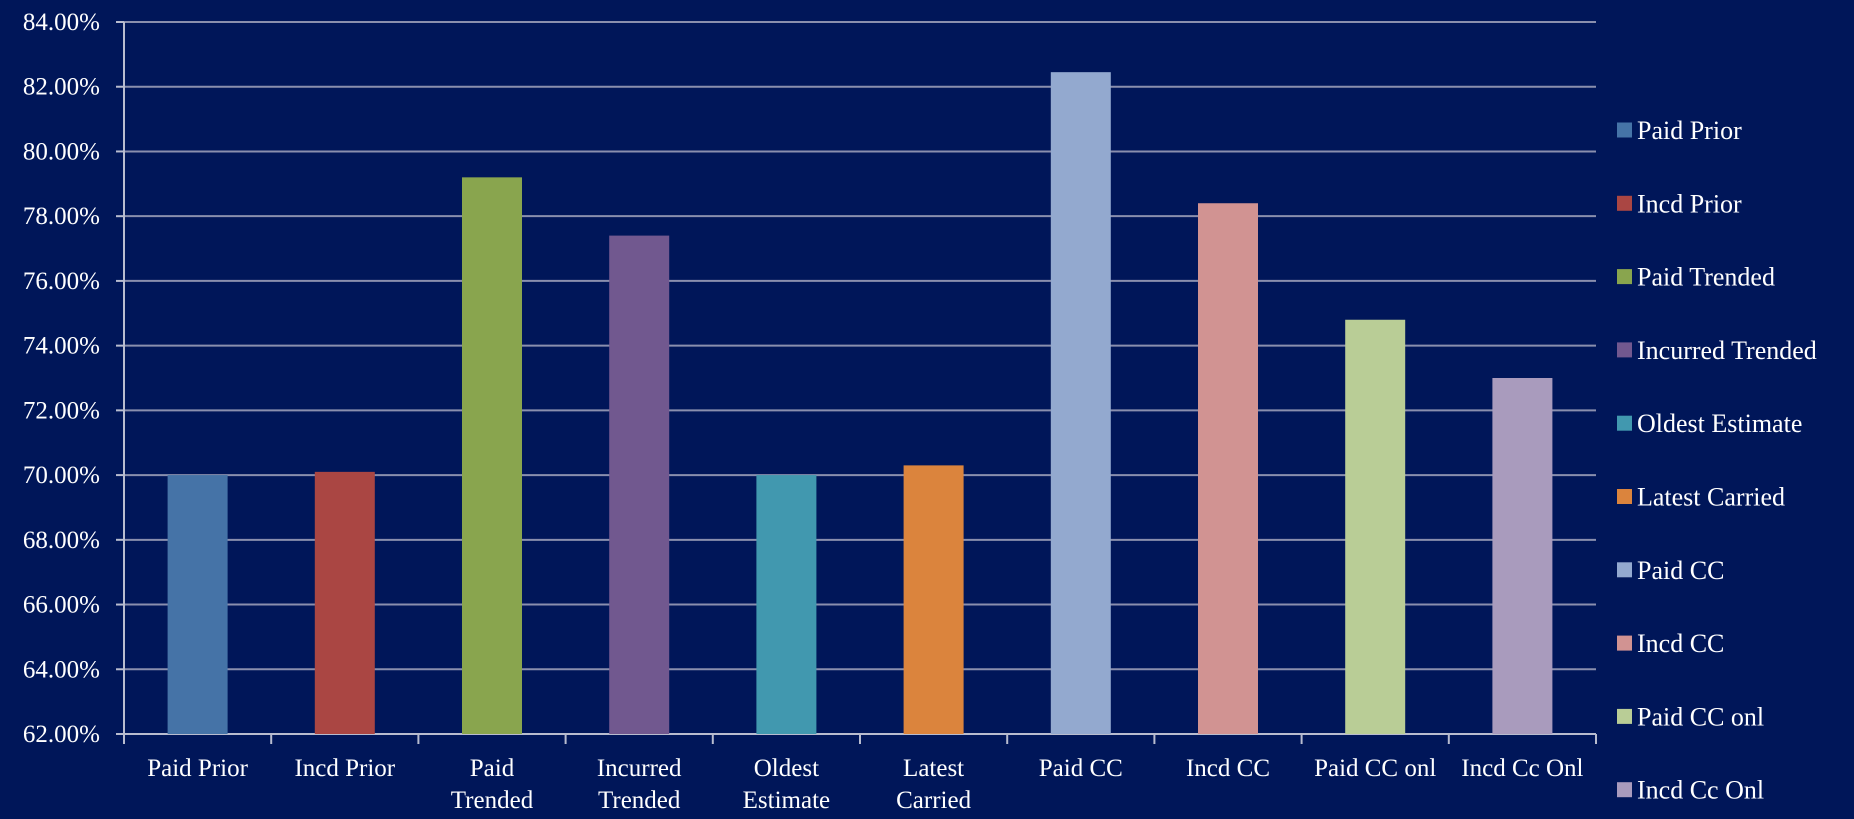 The height and width of the screenshot is (819, 1854). What do you see at coordinates (61, 410) in the screenshot?
I see `y-tick-label: 72.00%` at bounding box center [61, 410].